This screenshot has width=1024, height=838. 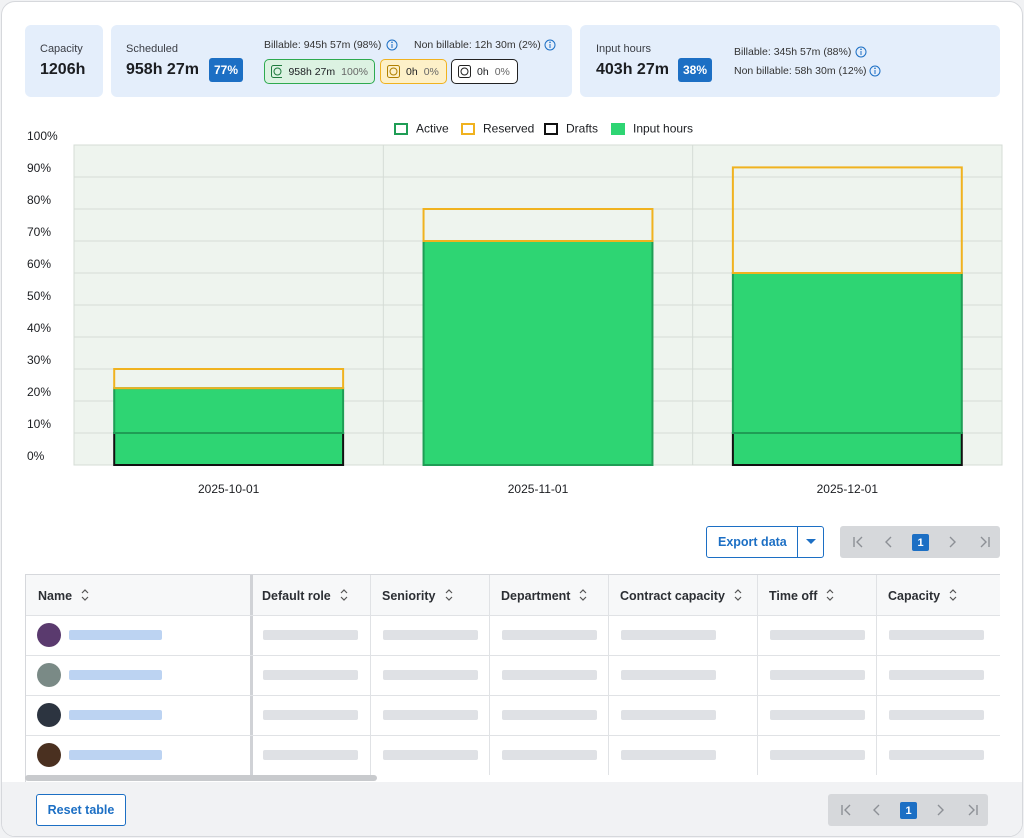 What do you see at coordinates (508, 129) in the screenshot?
I see `legend-label: Reserved` at bounding box center [508, 129].